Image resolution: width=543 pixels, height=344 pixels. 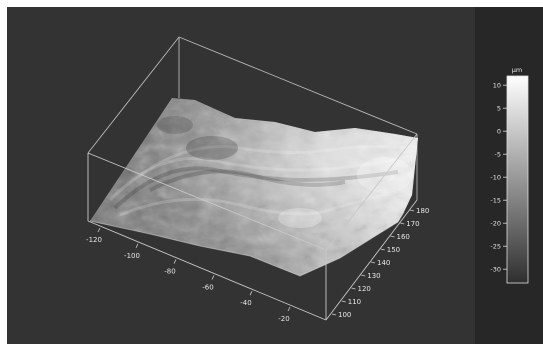 What do you see at coordinates (497, 86) in the screenshot?
I see `colorbar-tick-label: 10` at bounding box center [497, 86].